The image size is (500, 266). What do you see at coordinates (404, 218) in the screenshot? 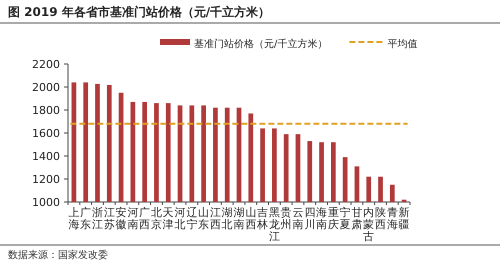
I see `x-tick-label: 新疆` at bounding box center [404, 218].